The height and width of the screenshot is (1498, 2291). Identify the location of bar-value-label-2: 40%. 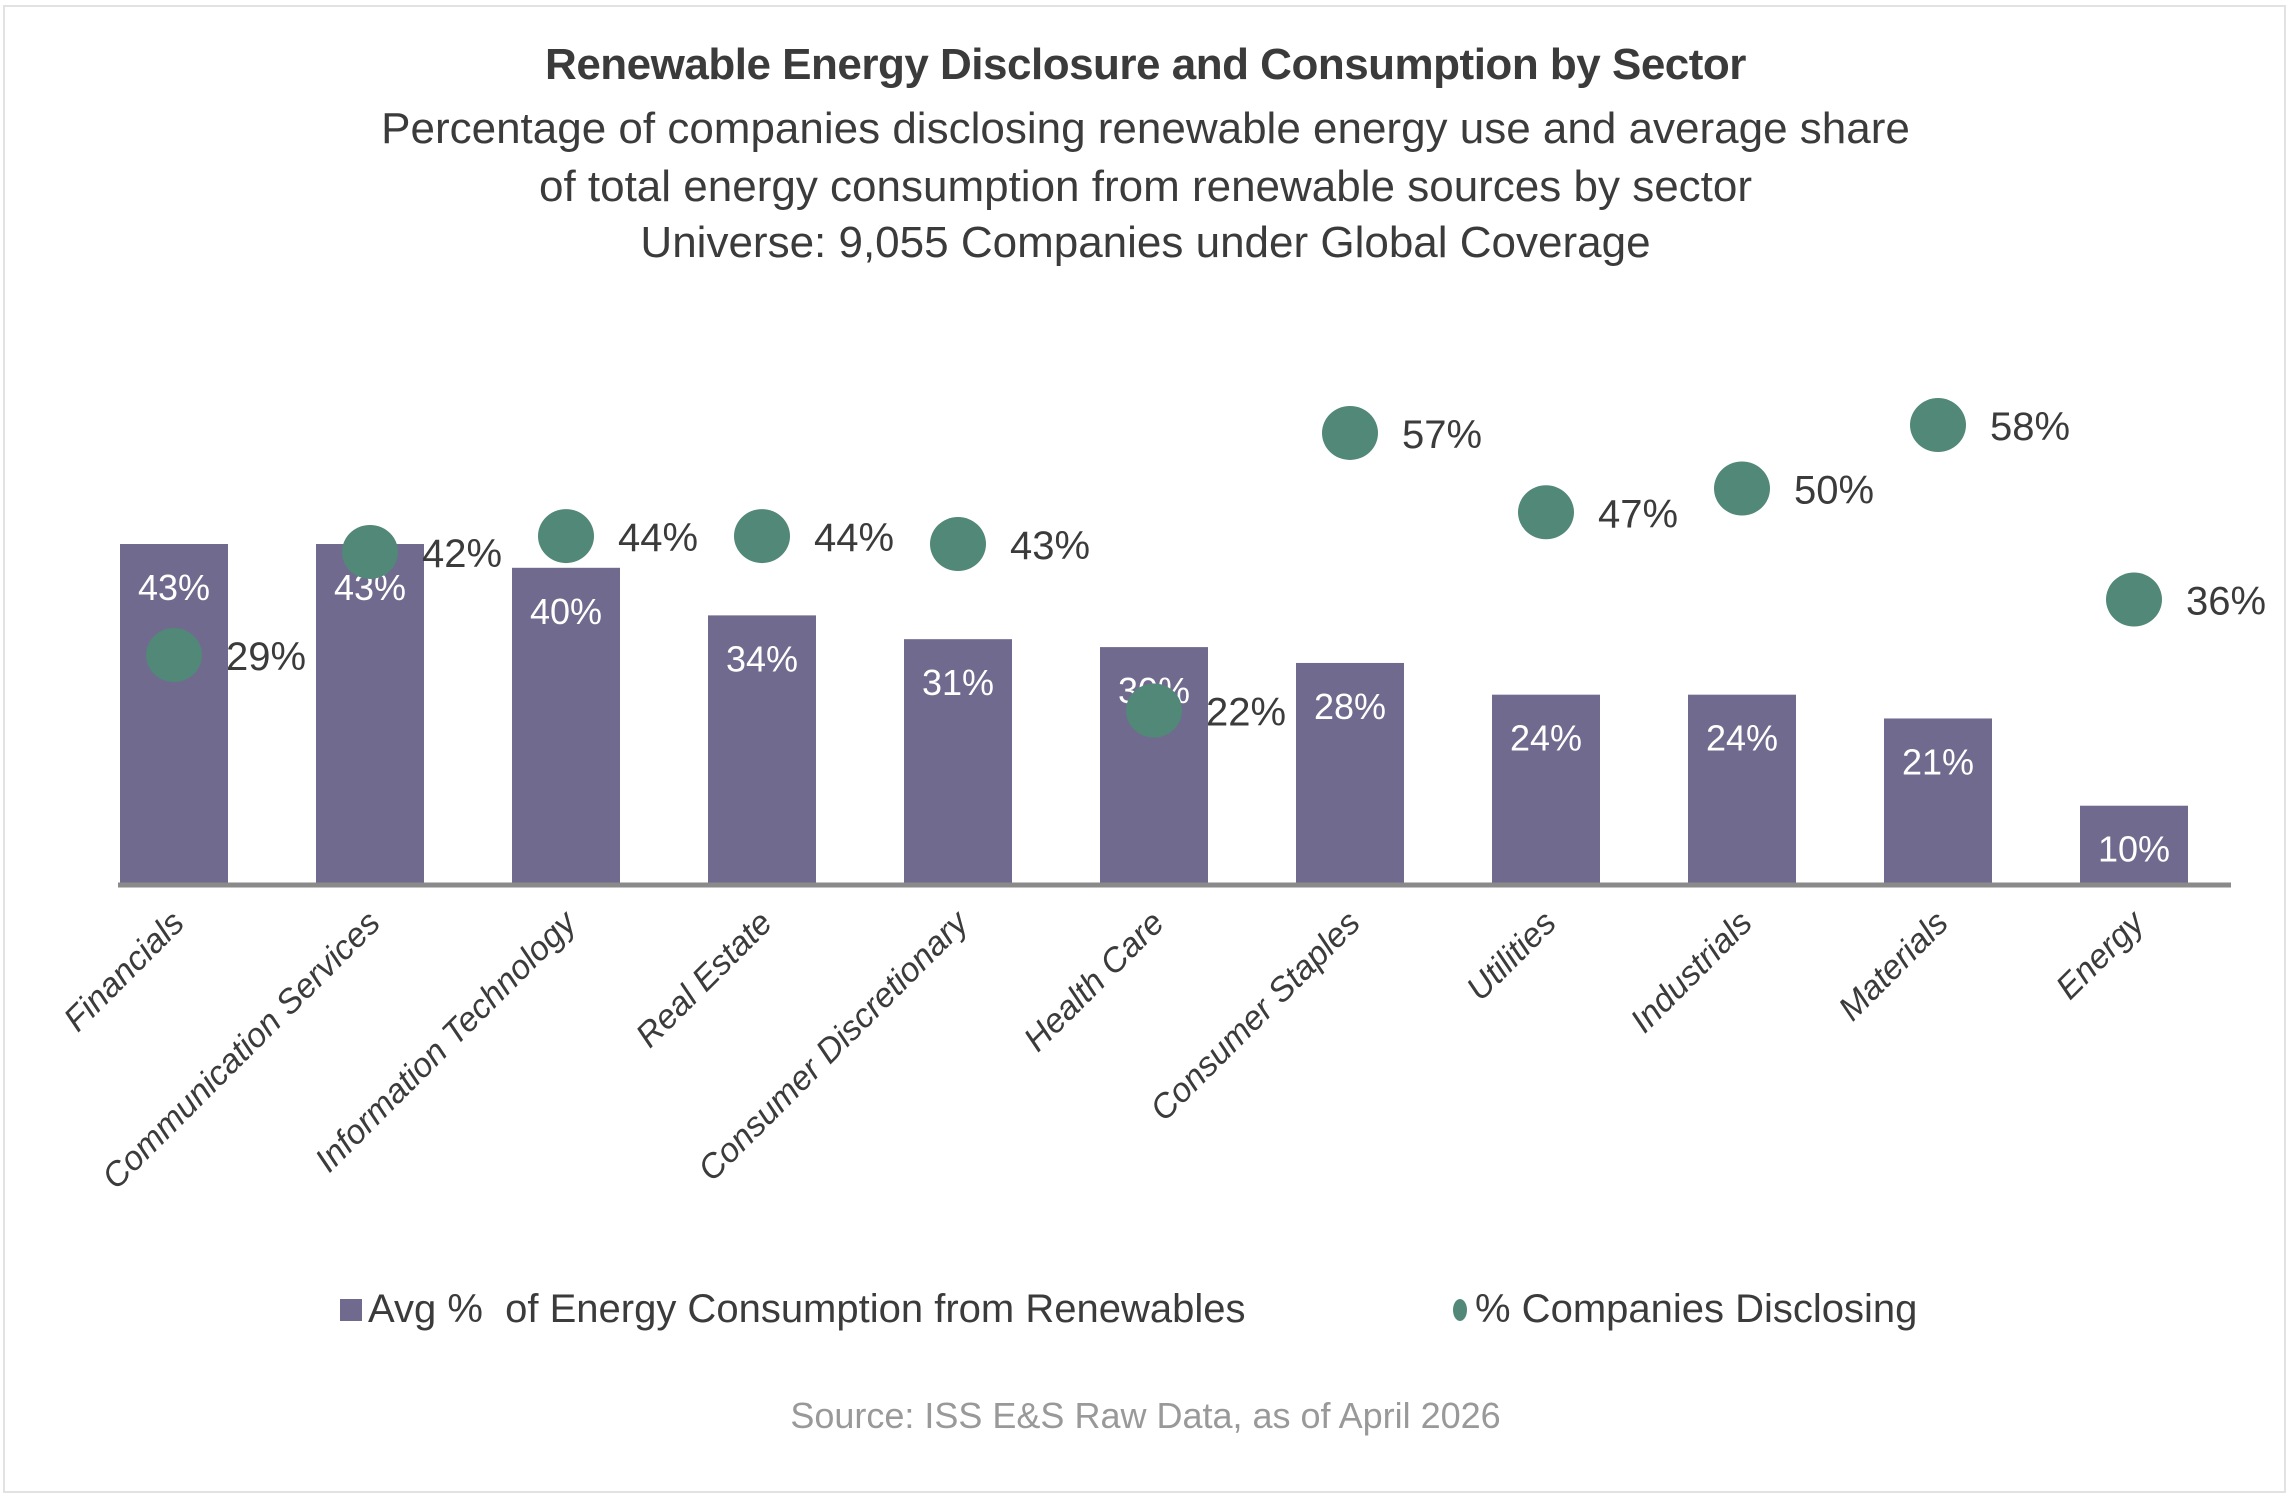
(566, 611).